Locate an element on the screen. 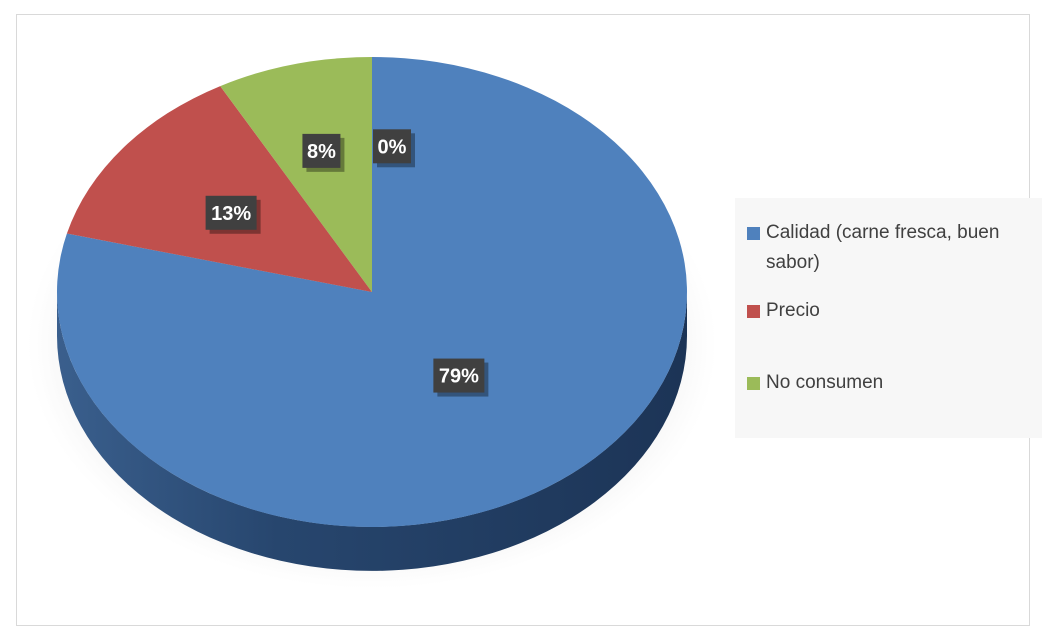 The width and height of the screenshot is (1046, 630). svg-text: 13% is located at coordinates (231, 214).